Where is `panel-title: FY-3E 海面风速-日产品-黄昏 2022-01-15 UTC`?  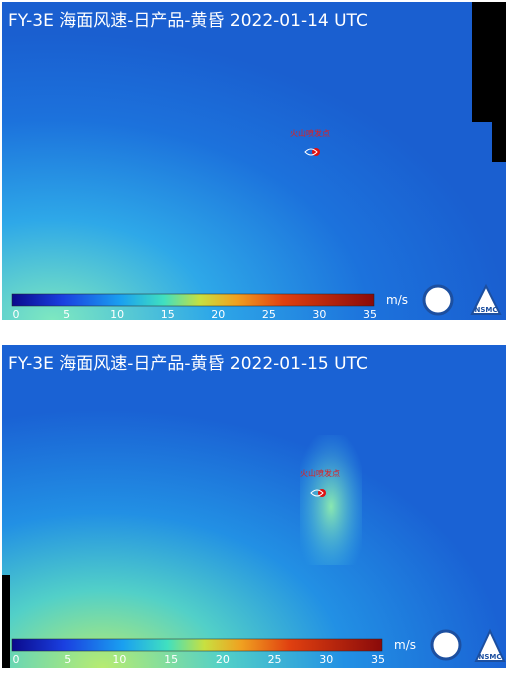
panel-title: FY-3E 海面风速-日产品-黄昏 2022-01-15 UTC is located at coordinates (188, 364).